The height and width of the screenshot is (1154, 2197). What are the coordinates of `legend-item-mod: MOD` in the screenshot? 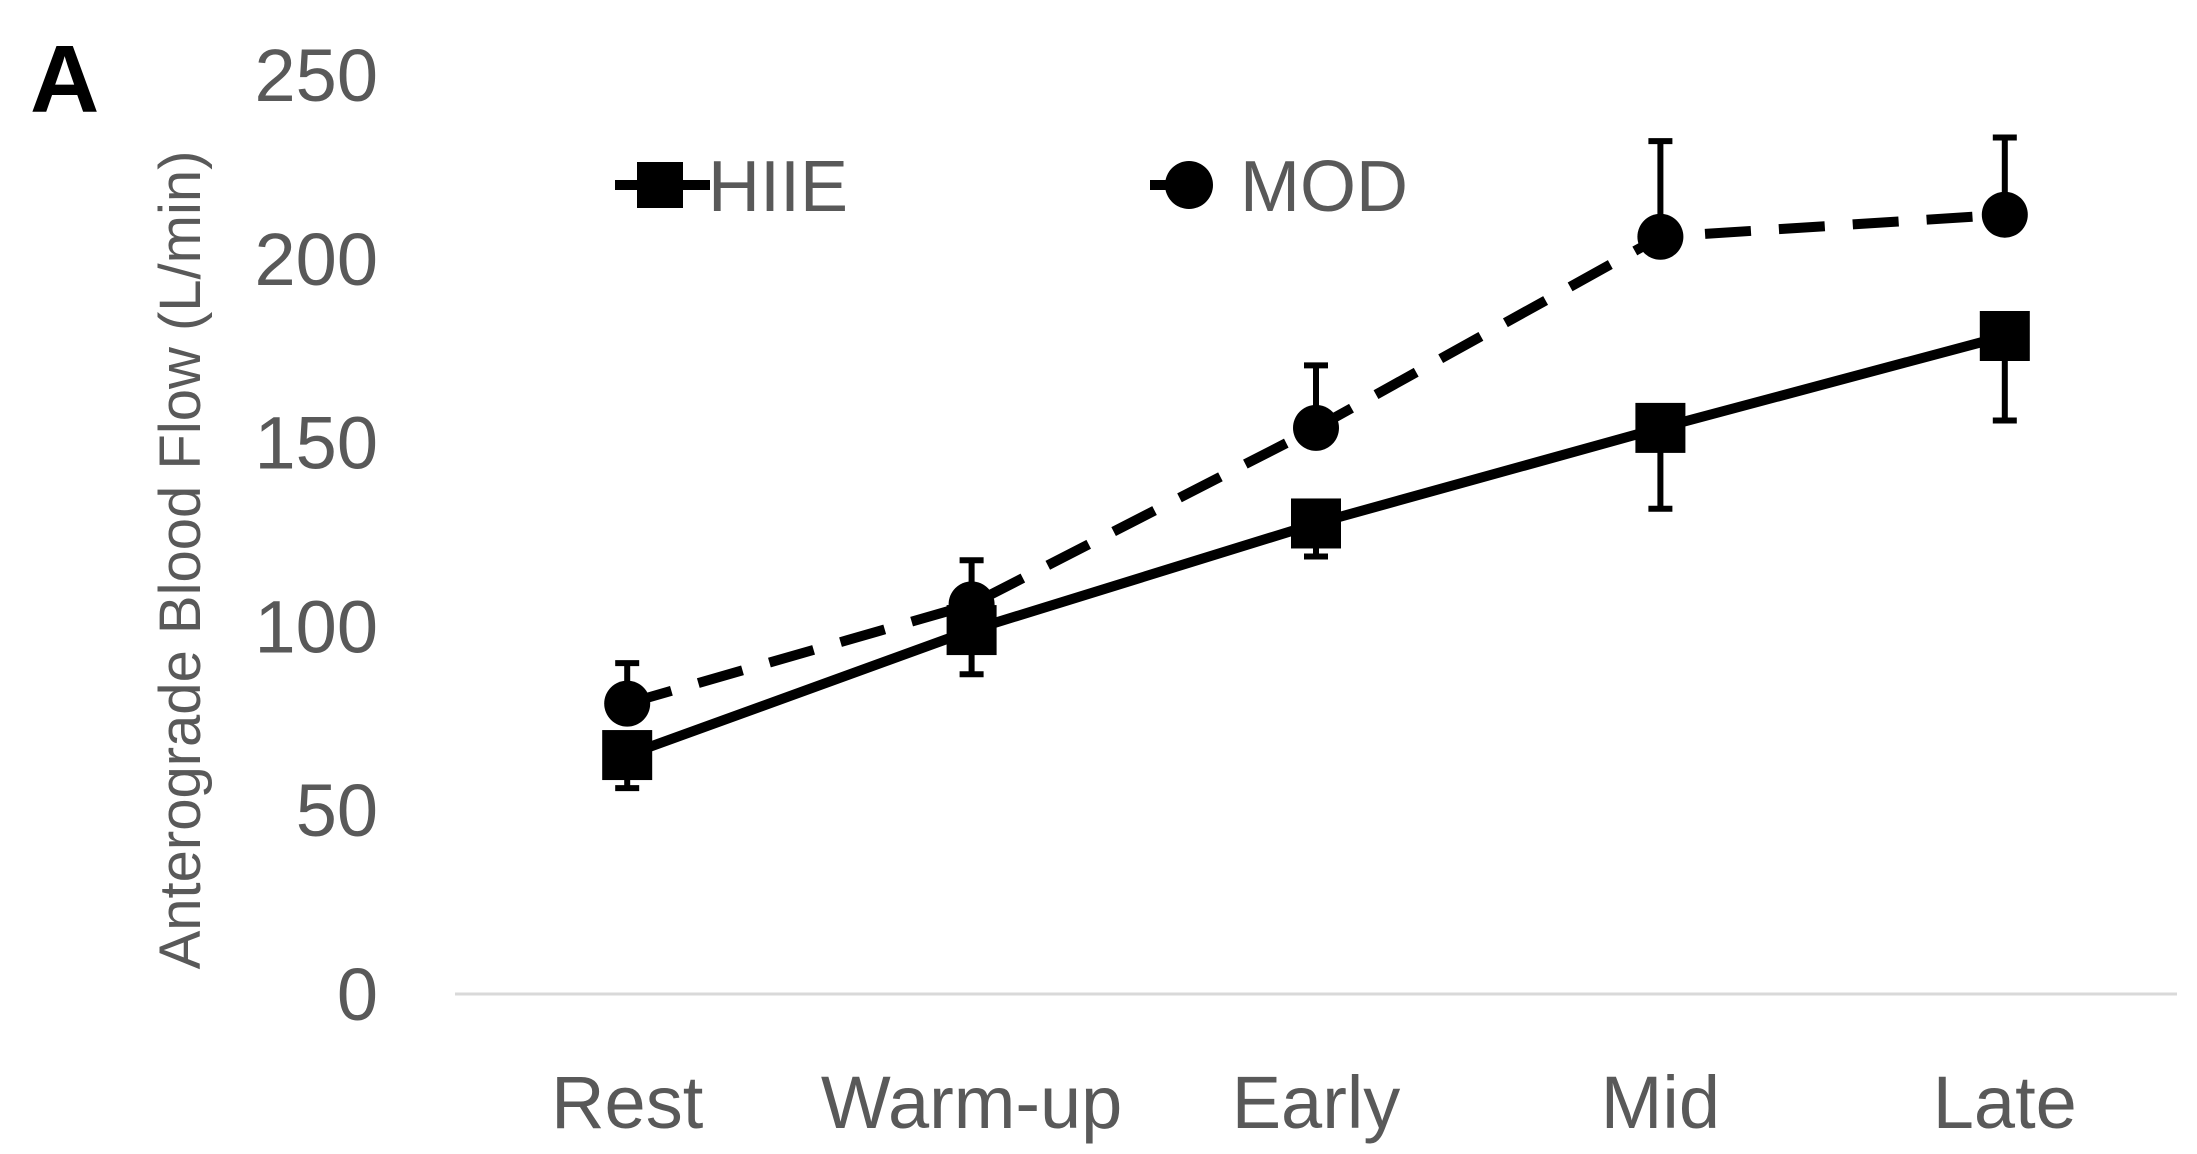 It's located at (1279, 187).